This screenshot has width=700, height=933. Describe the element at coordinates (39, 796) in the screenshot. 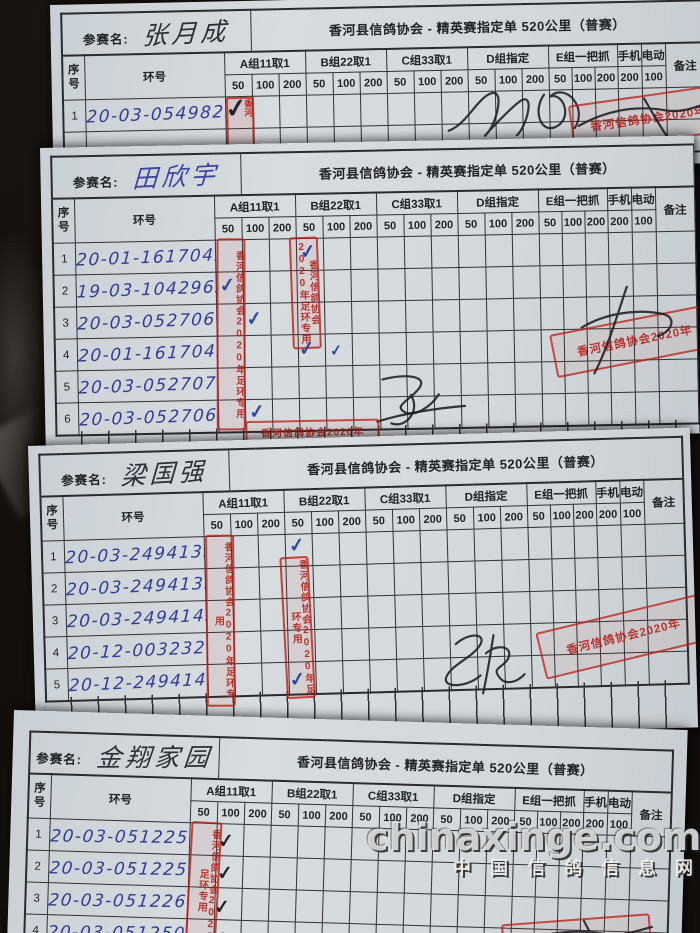

I see `col-header-no: 序号` at that location.